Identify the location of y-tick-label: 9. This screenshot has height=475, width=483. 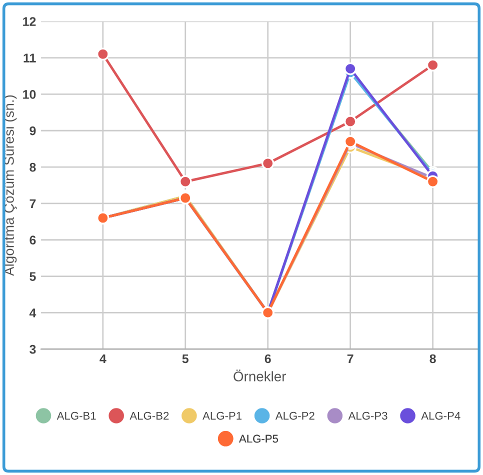
(33, 131).